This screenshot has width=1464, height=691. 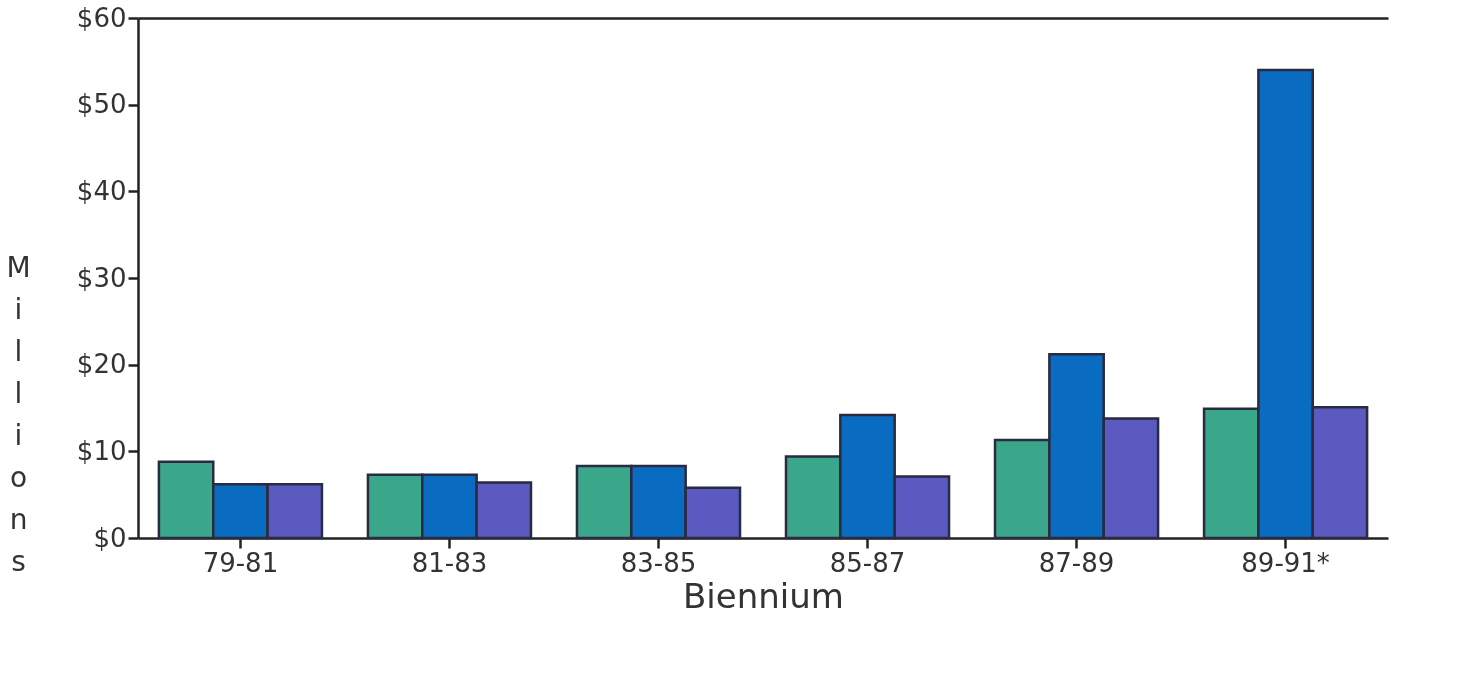 I want to click on x-tick-label: 87-89, so click(x=1076, y=562).